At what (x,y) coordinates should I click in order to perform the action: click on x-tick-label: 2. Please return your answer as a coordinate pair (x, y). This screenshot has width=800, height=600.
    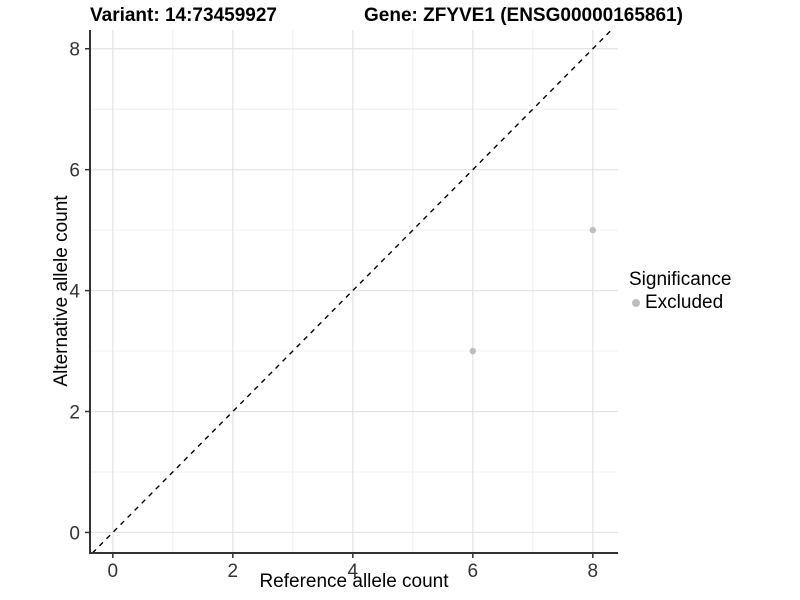
    Looking at the image, I should click on (233, 571).